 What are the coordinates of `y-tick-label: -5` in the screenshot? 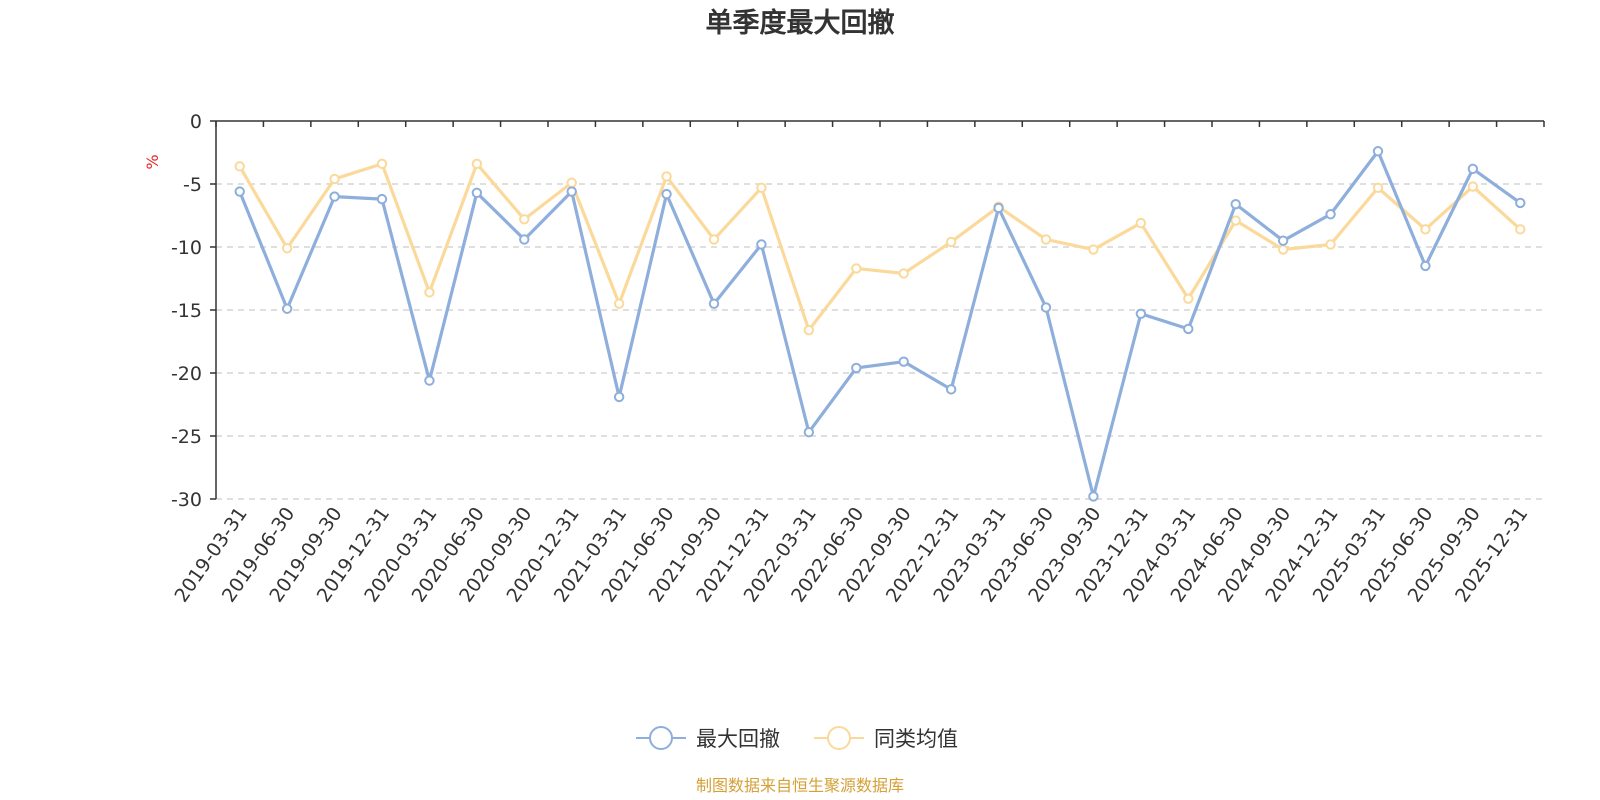 It's located at (192, 185).